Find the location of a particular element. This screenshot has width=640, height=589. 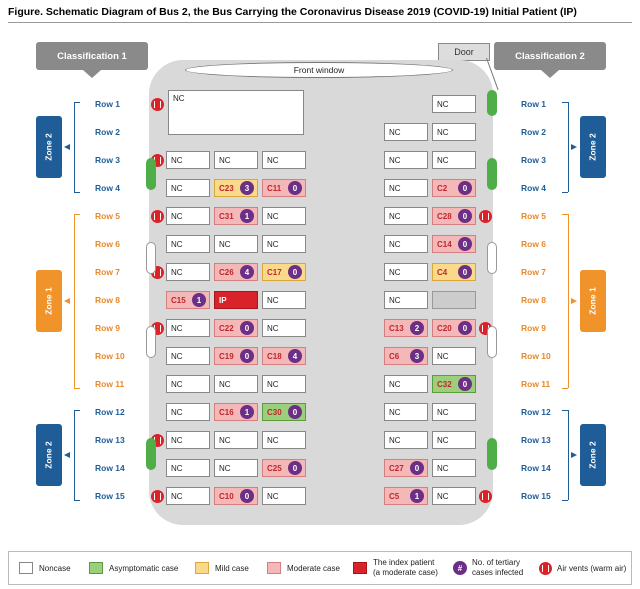

seat-label: C11 is located at coordinates (274, 188).